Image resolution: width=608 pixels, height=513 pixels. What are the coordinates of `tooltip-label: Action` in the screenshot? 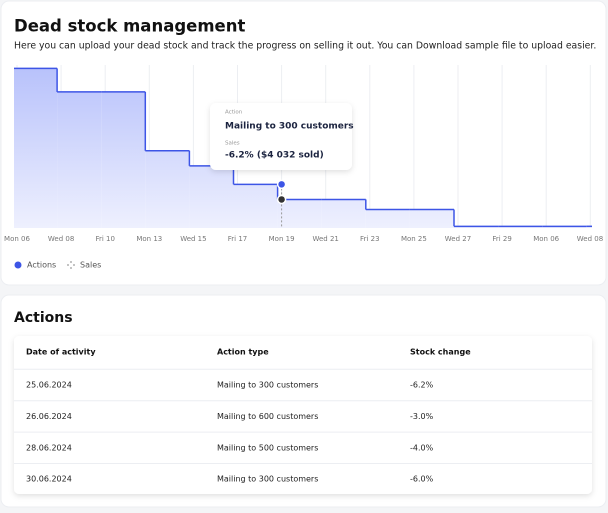 It's located at (234, 113).